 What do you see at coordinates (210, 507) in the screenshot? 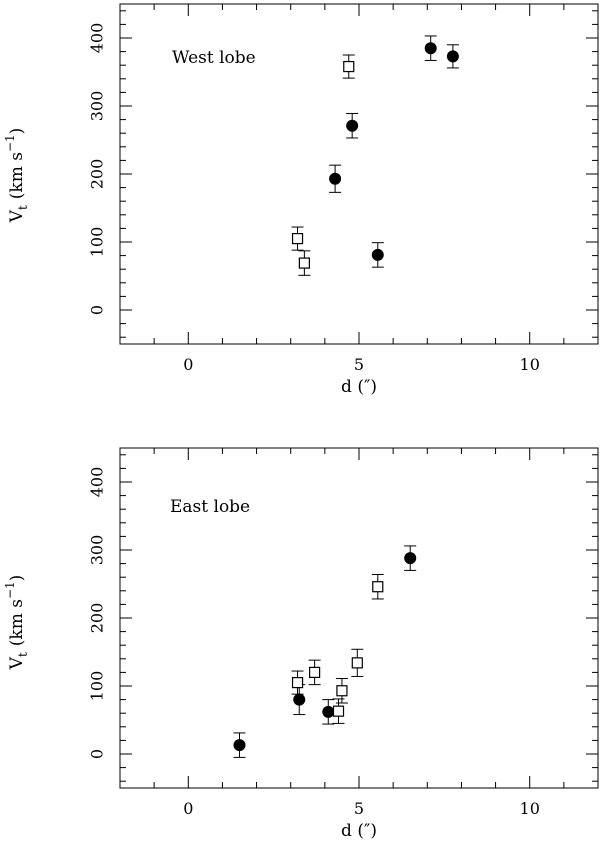
I see `panel-annotation: East lobe` at bounding box center [210, 507].